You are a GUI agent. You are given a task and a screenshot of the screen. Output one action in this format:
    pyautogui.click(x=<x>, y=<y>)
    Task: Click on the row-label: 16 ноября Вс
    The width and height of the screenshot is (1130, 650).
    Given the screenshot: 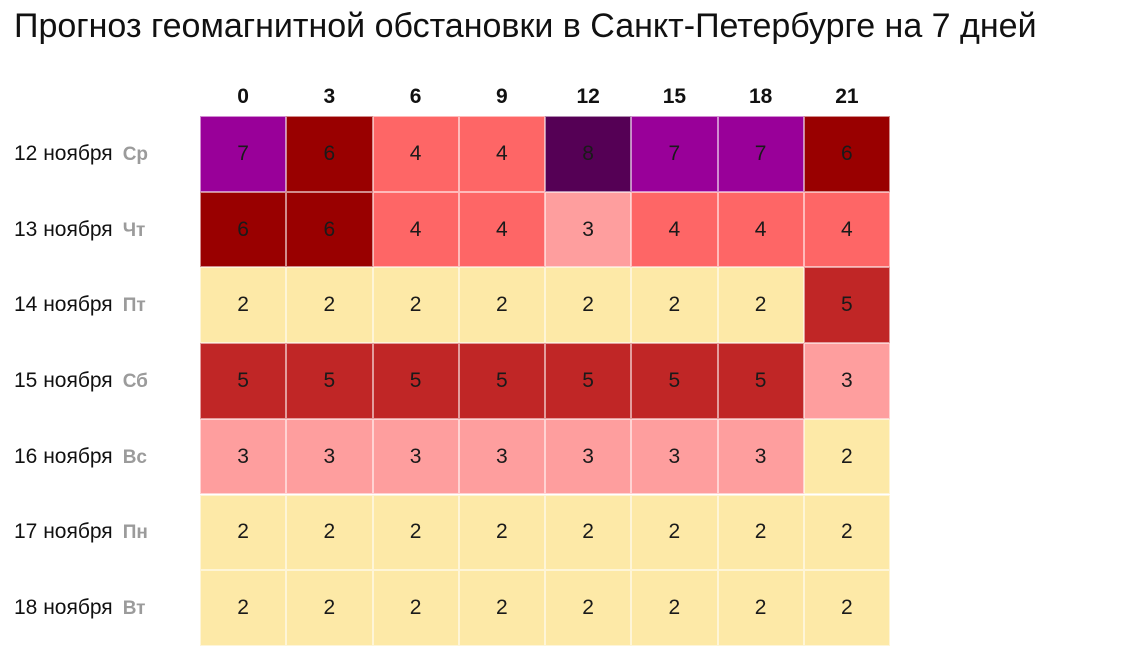 What is the action you would take?
    pyautogui.click(x=105, y=457)
    